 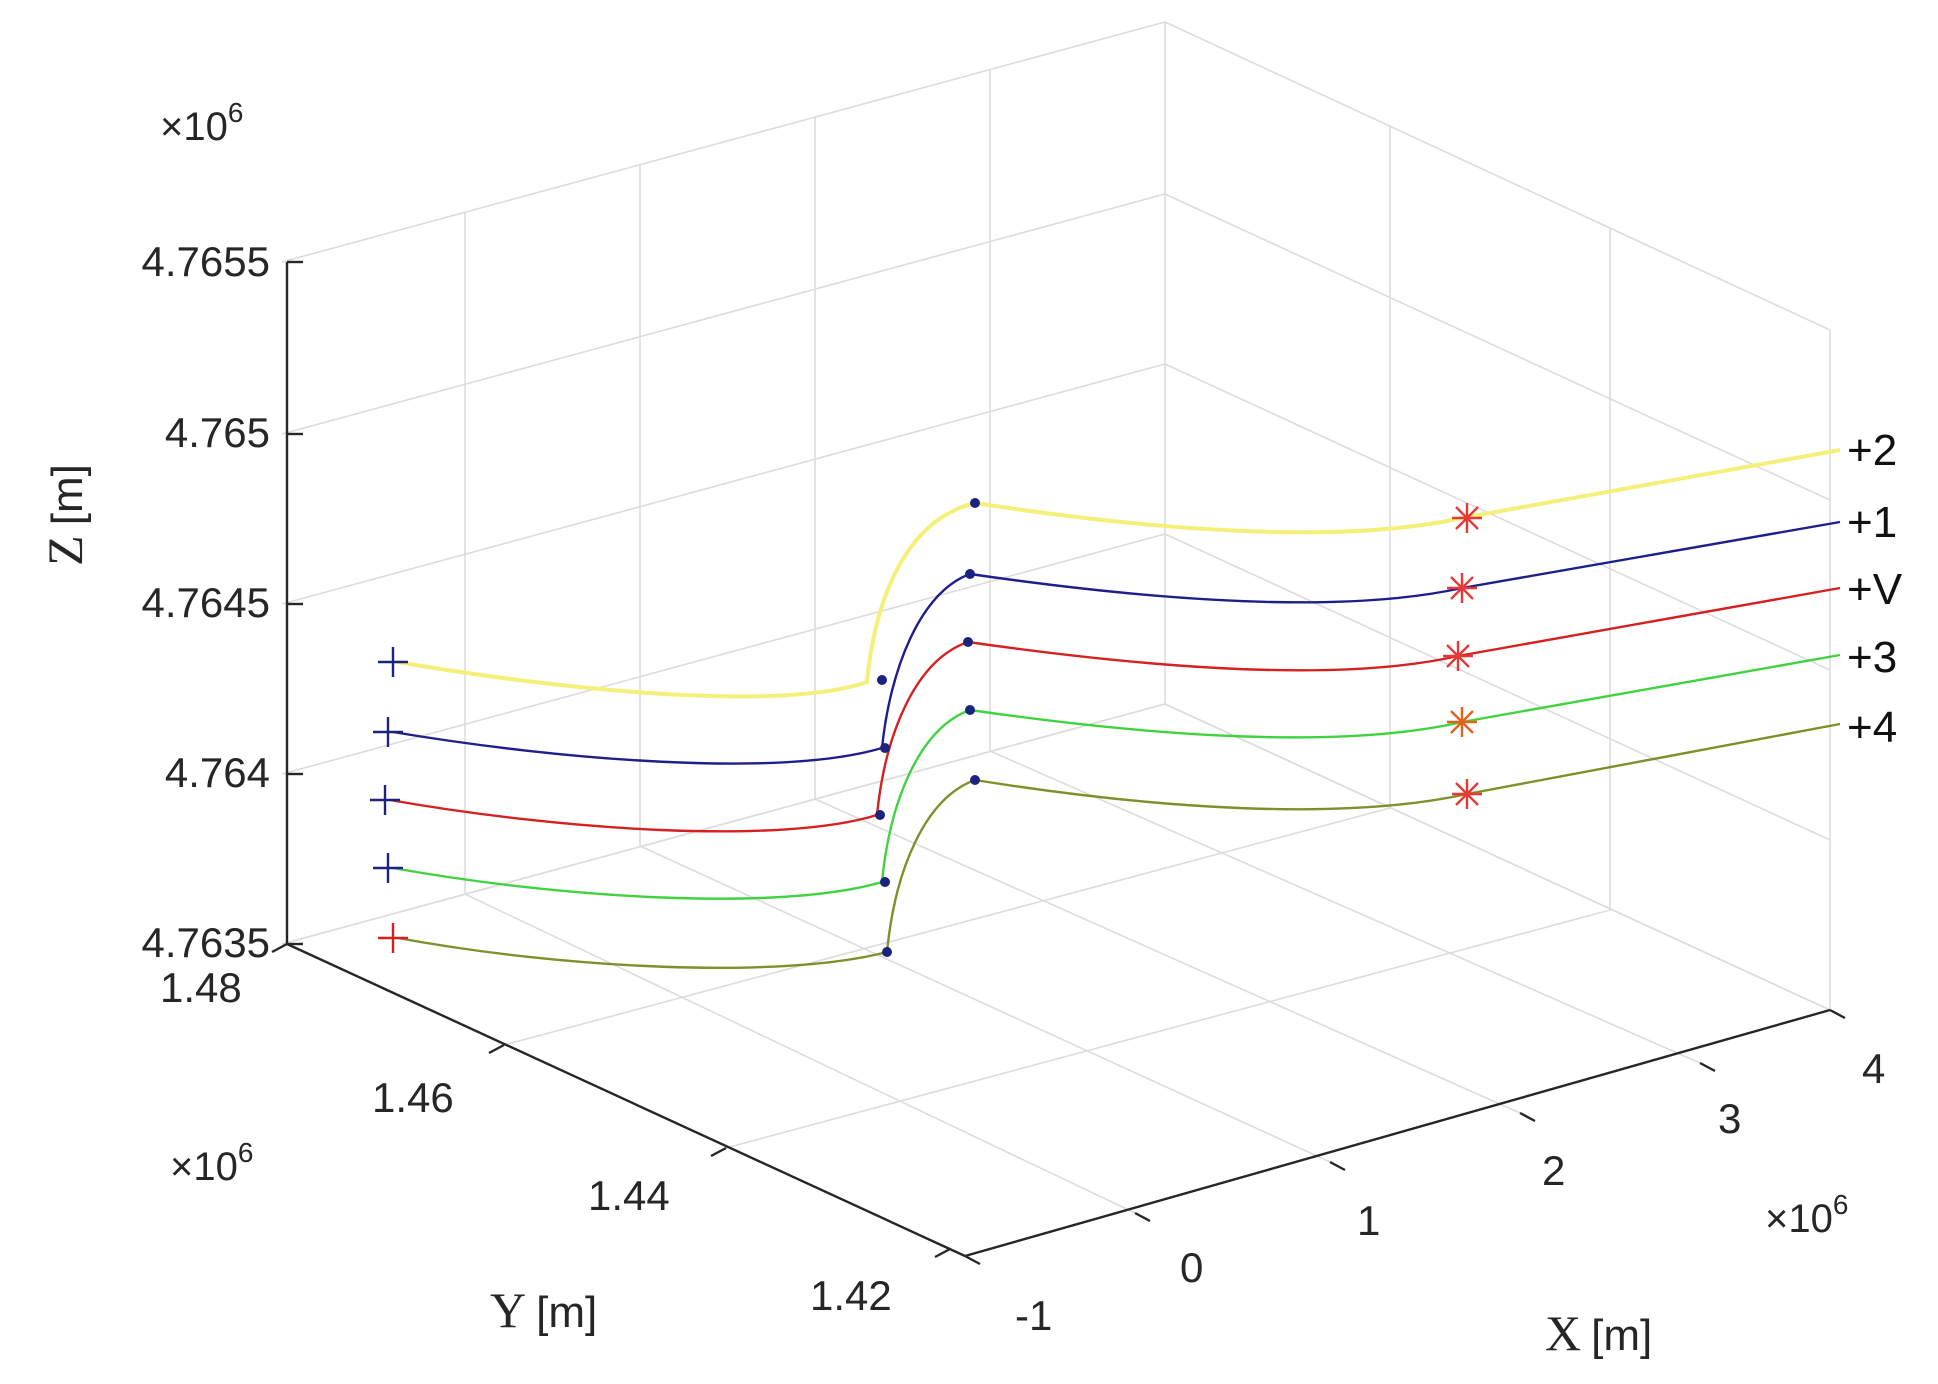 What do you see at coordinates (206, 261) in the screenshot?
I see `z-tick-label: 4.7655` at bounding box center [206, 261].